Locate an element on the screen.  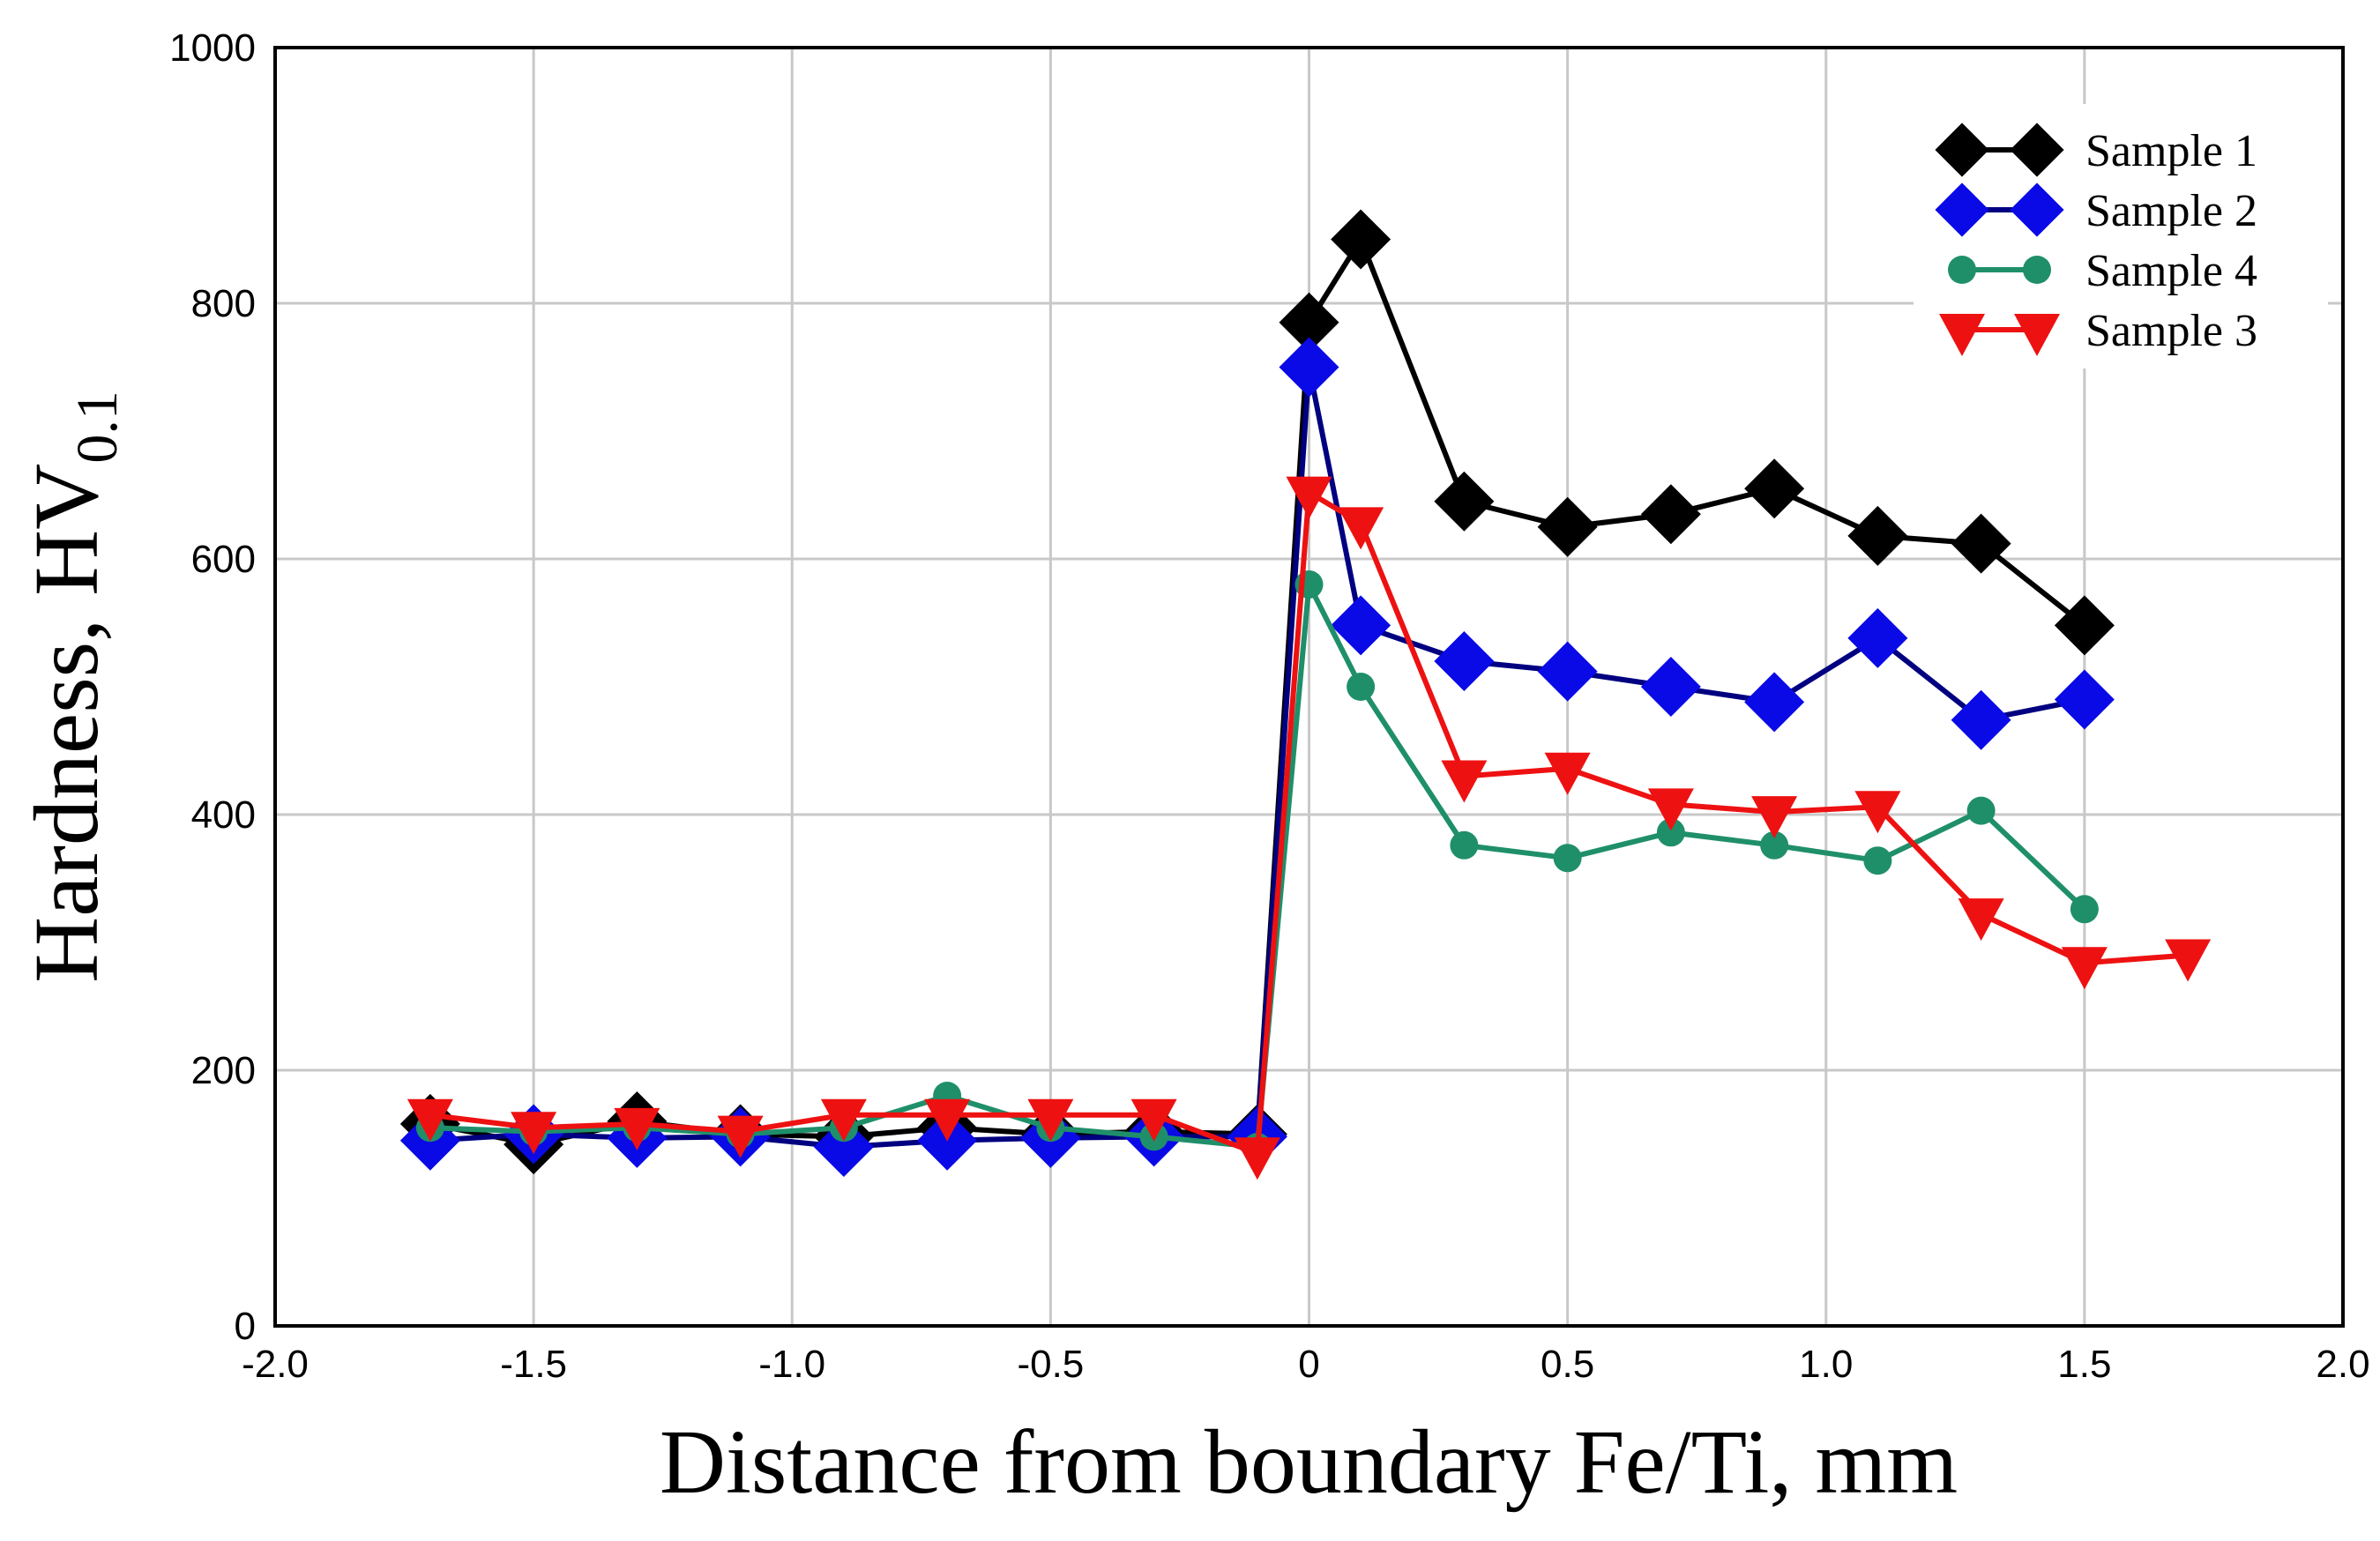
y-axis-title: Hardness, HV0.1 is located at coordinates (73, 687).